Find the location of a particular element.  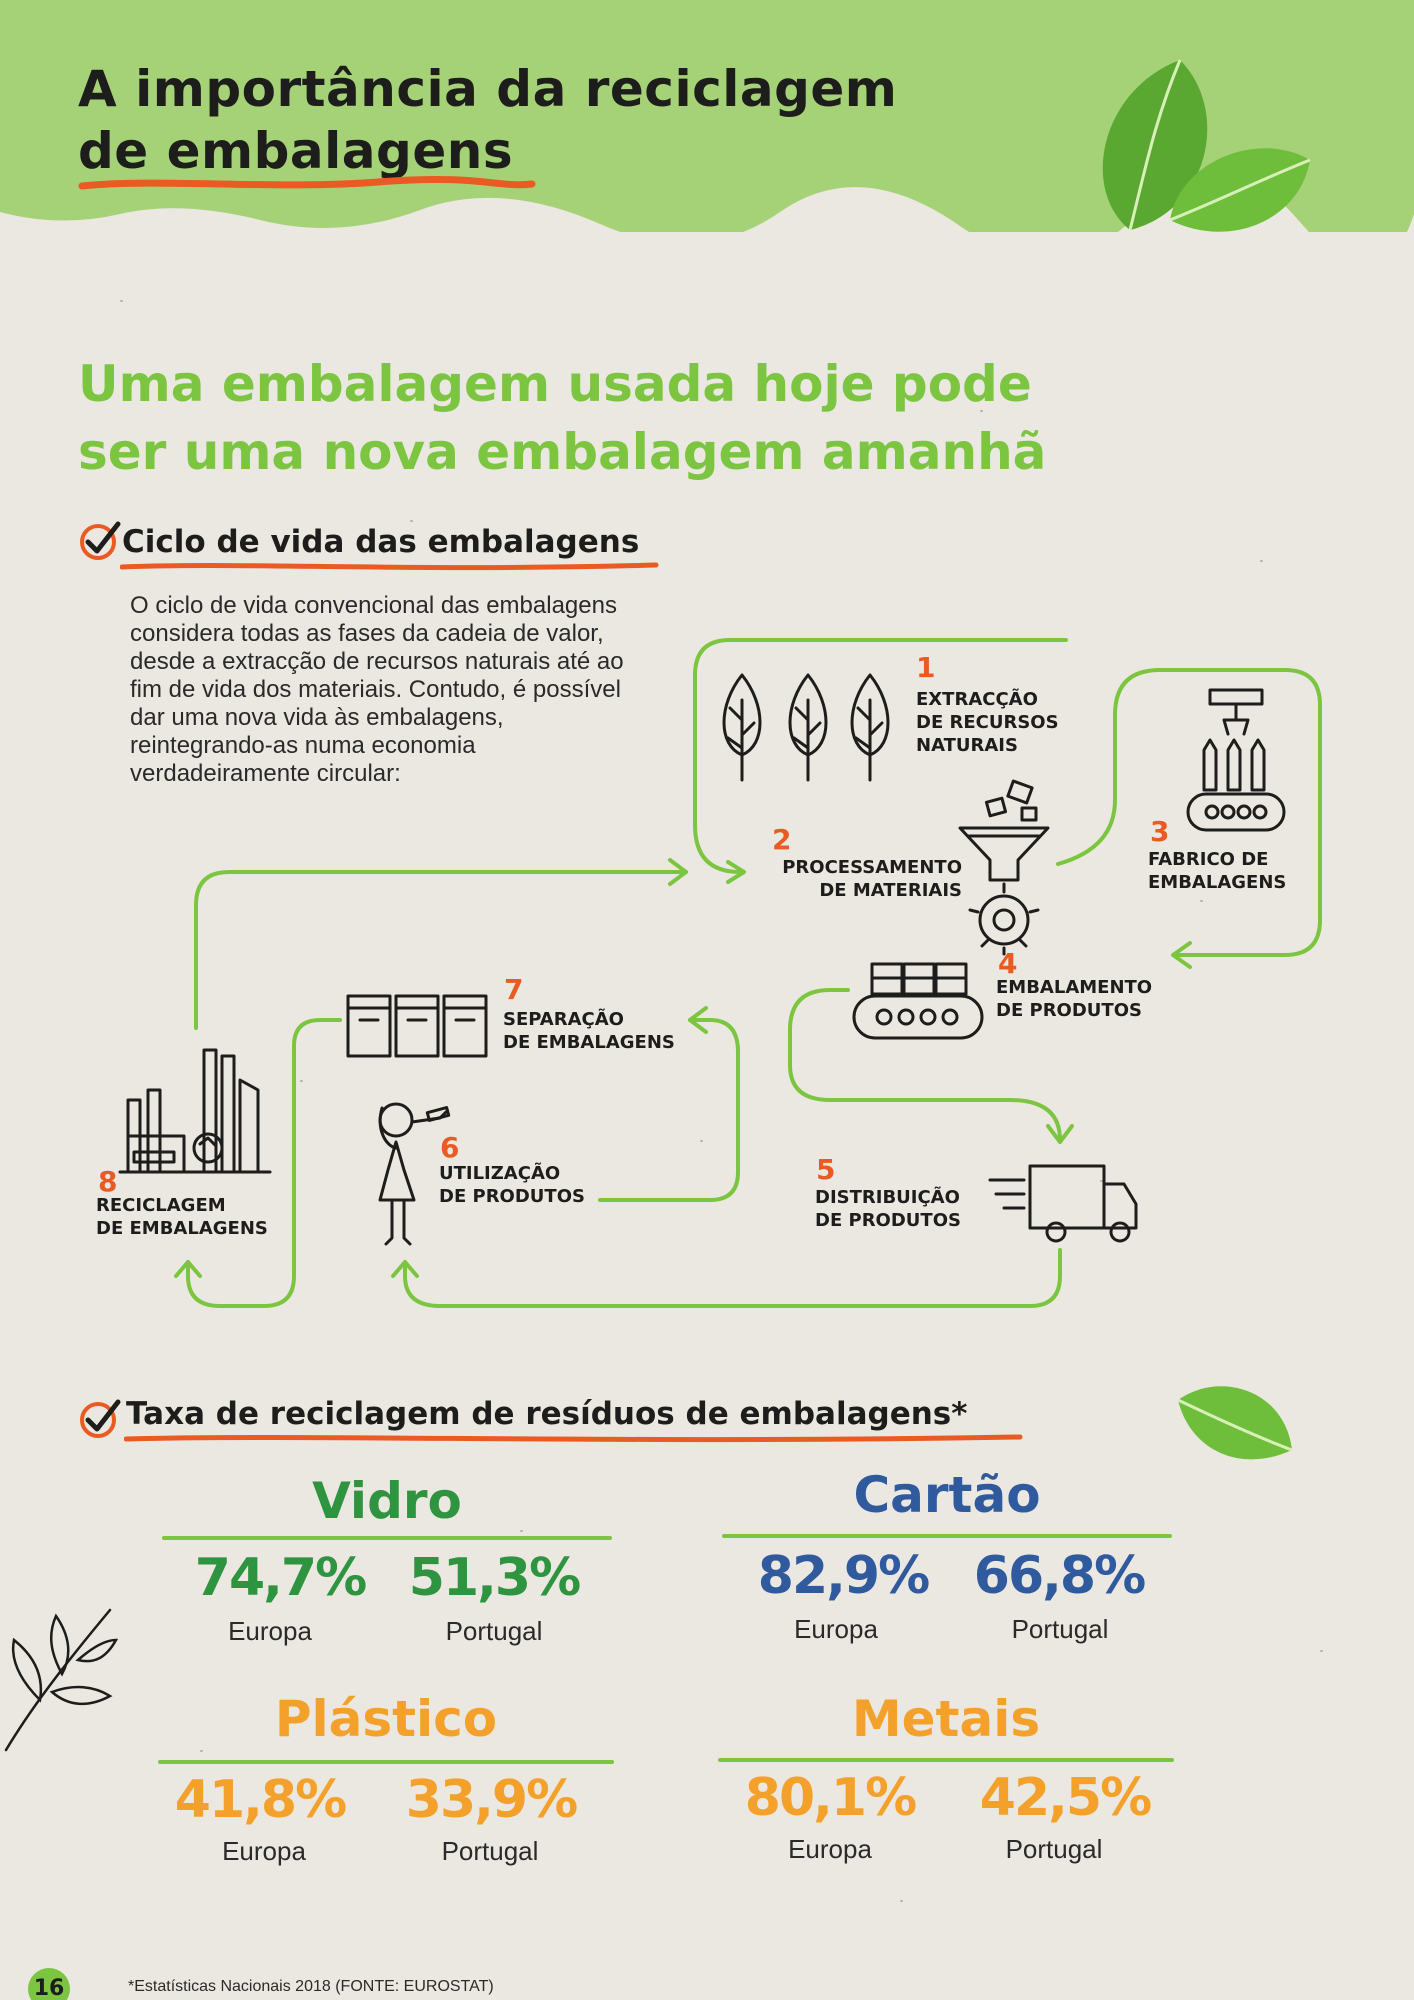

stage-3-number: 3 is located at coordinates (1160, 831).